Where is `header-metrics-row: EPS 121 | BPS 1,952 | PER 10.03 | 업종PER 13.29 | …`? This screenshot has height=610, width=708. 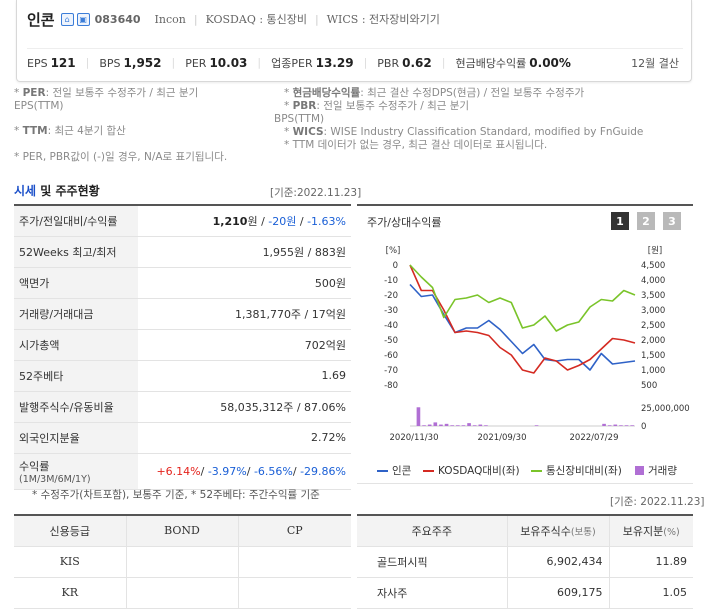
header-metrics-row: EPS 121 | BPS 1,952 | PER 10.03 | 업종PER 13.29 | … is located at coordinates (355, 62).